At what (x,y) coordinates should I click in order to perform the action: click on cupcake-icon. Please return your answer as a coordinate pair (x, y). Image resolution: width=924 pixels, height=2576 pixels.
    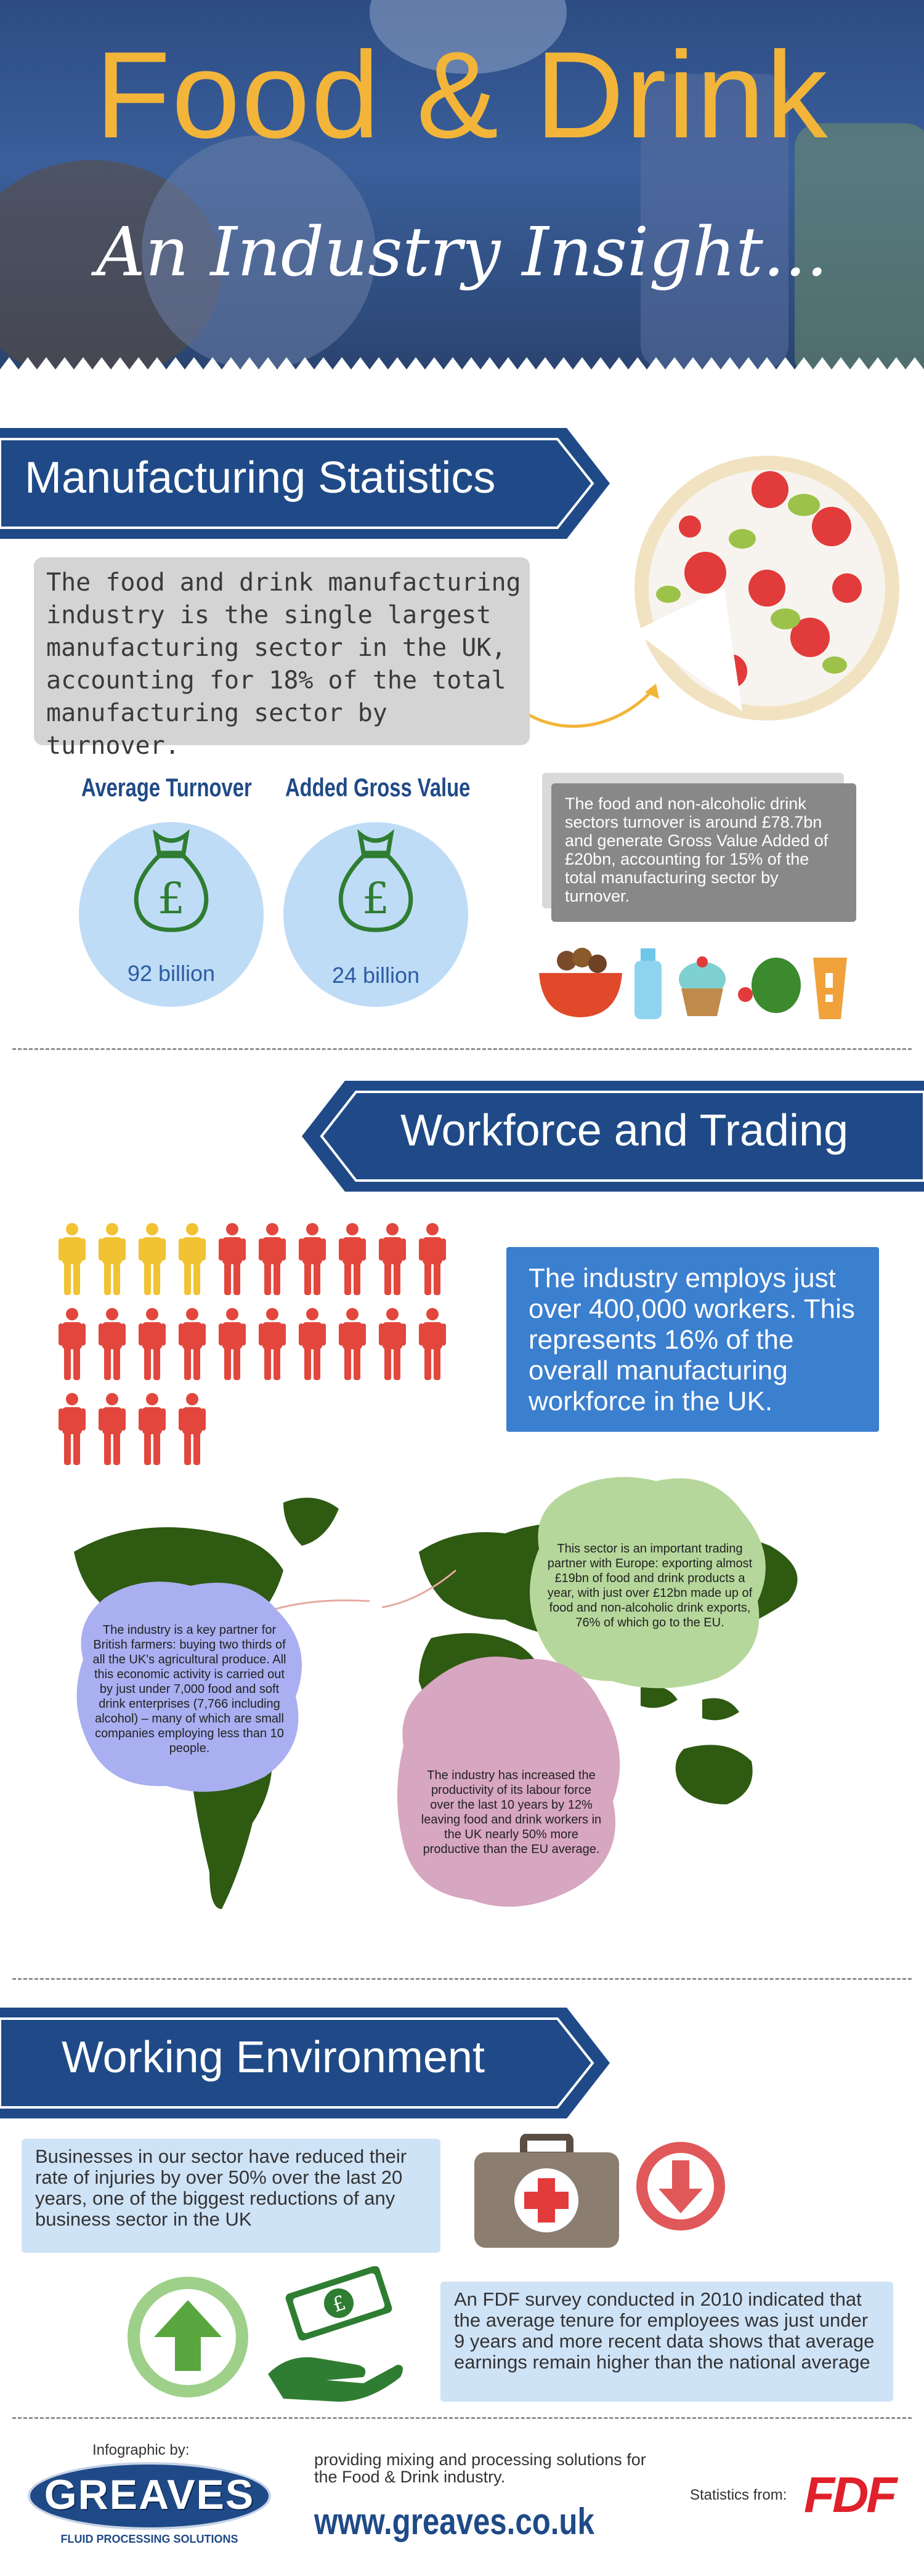
    Looking at the image, I should click on (702, 986).